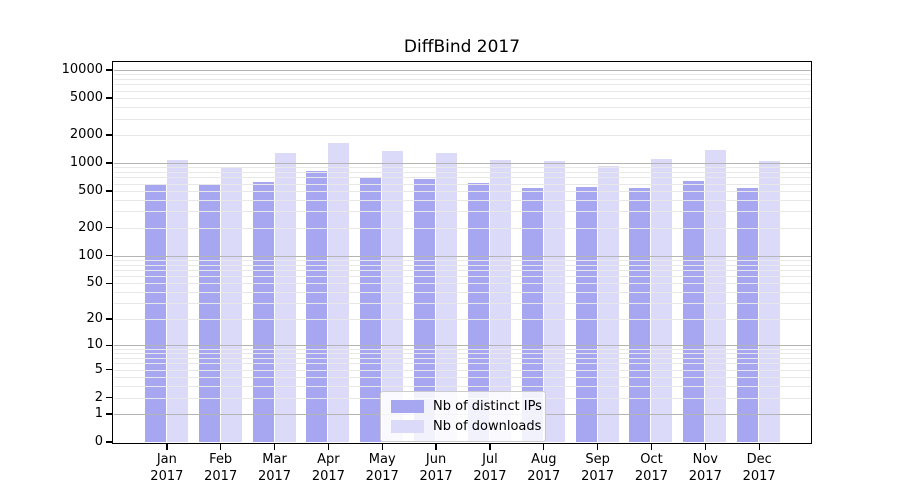  Describe the element at coordinates (407, 426) in the screenshot. I see `legend-swatch-downloads-icon` at that location.